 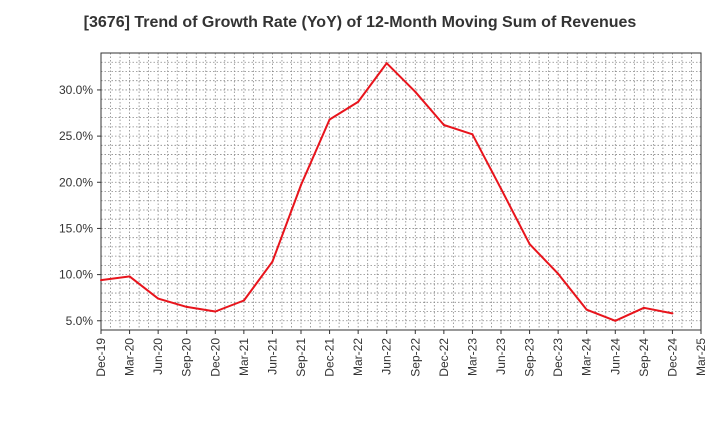 What do you see at coordinates (387, 356) in the screenshot?
I see `x-tick-label: Jun-22` at bounding box center [387, 356].